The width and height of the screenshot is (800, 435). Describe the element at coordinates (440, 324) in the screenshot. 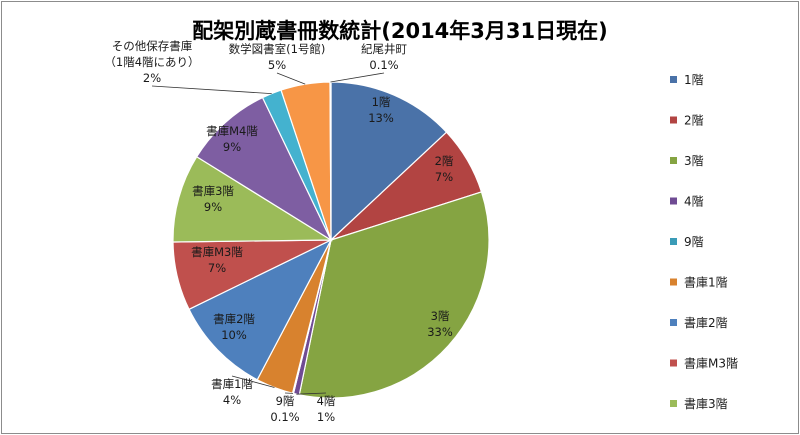

I see `data-label-2: 3階 33%` at that location.